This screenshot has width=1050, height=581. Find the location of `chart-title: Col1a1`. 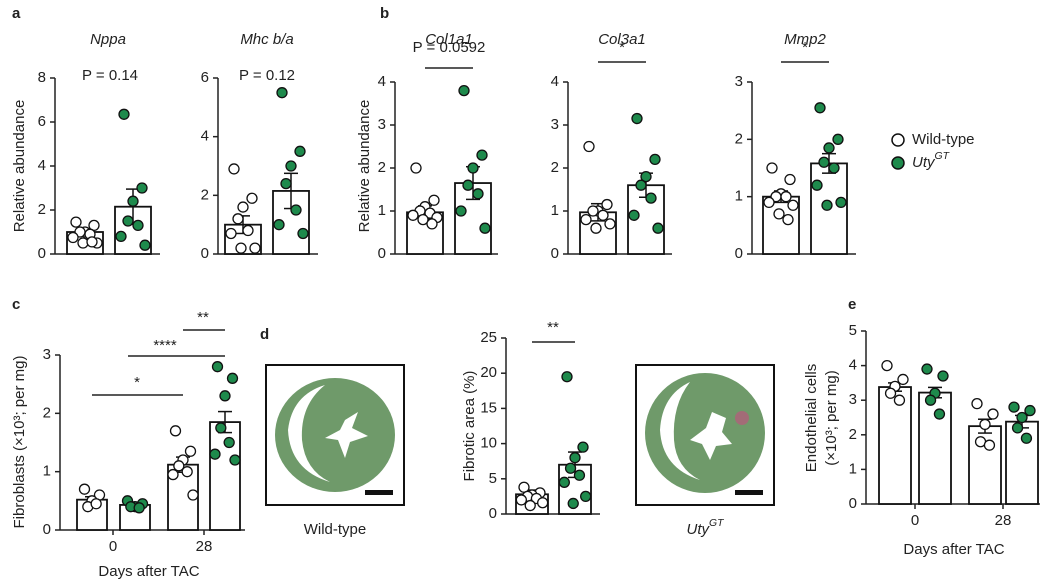

chart-title: Col1a1 is located at coordinates (449, 39).